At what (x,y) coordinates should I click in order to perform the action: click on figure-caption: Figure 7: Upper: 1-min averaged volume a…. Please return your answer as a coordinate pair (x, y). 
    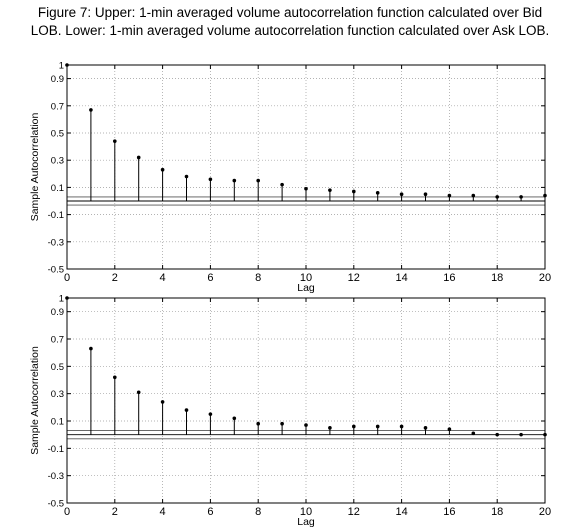
    Looking at the image, I should click on (290, 22).